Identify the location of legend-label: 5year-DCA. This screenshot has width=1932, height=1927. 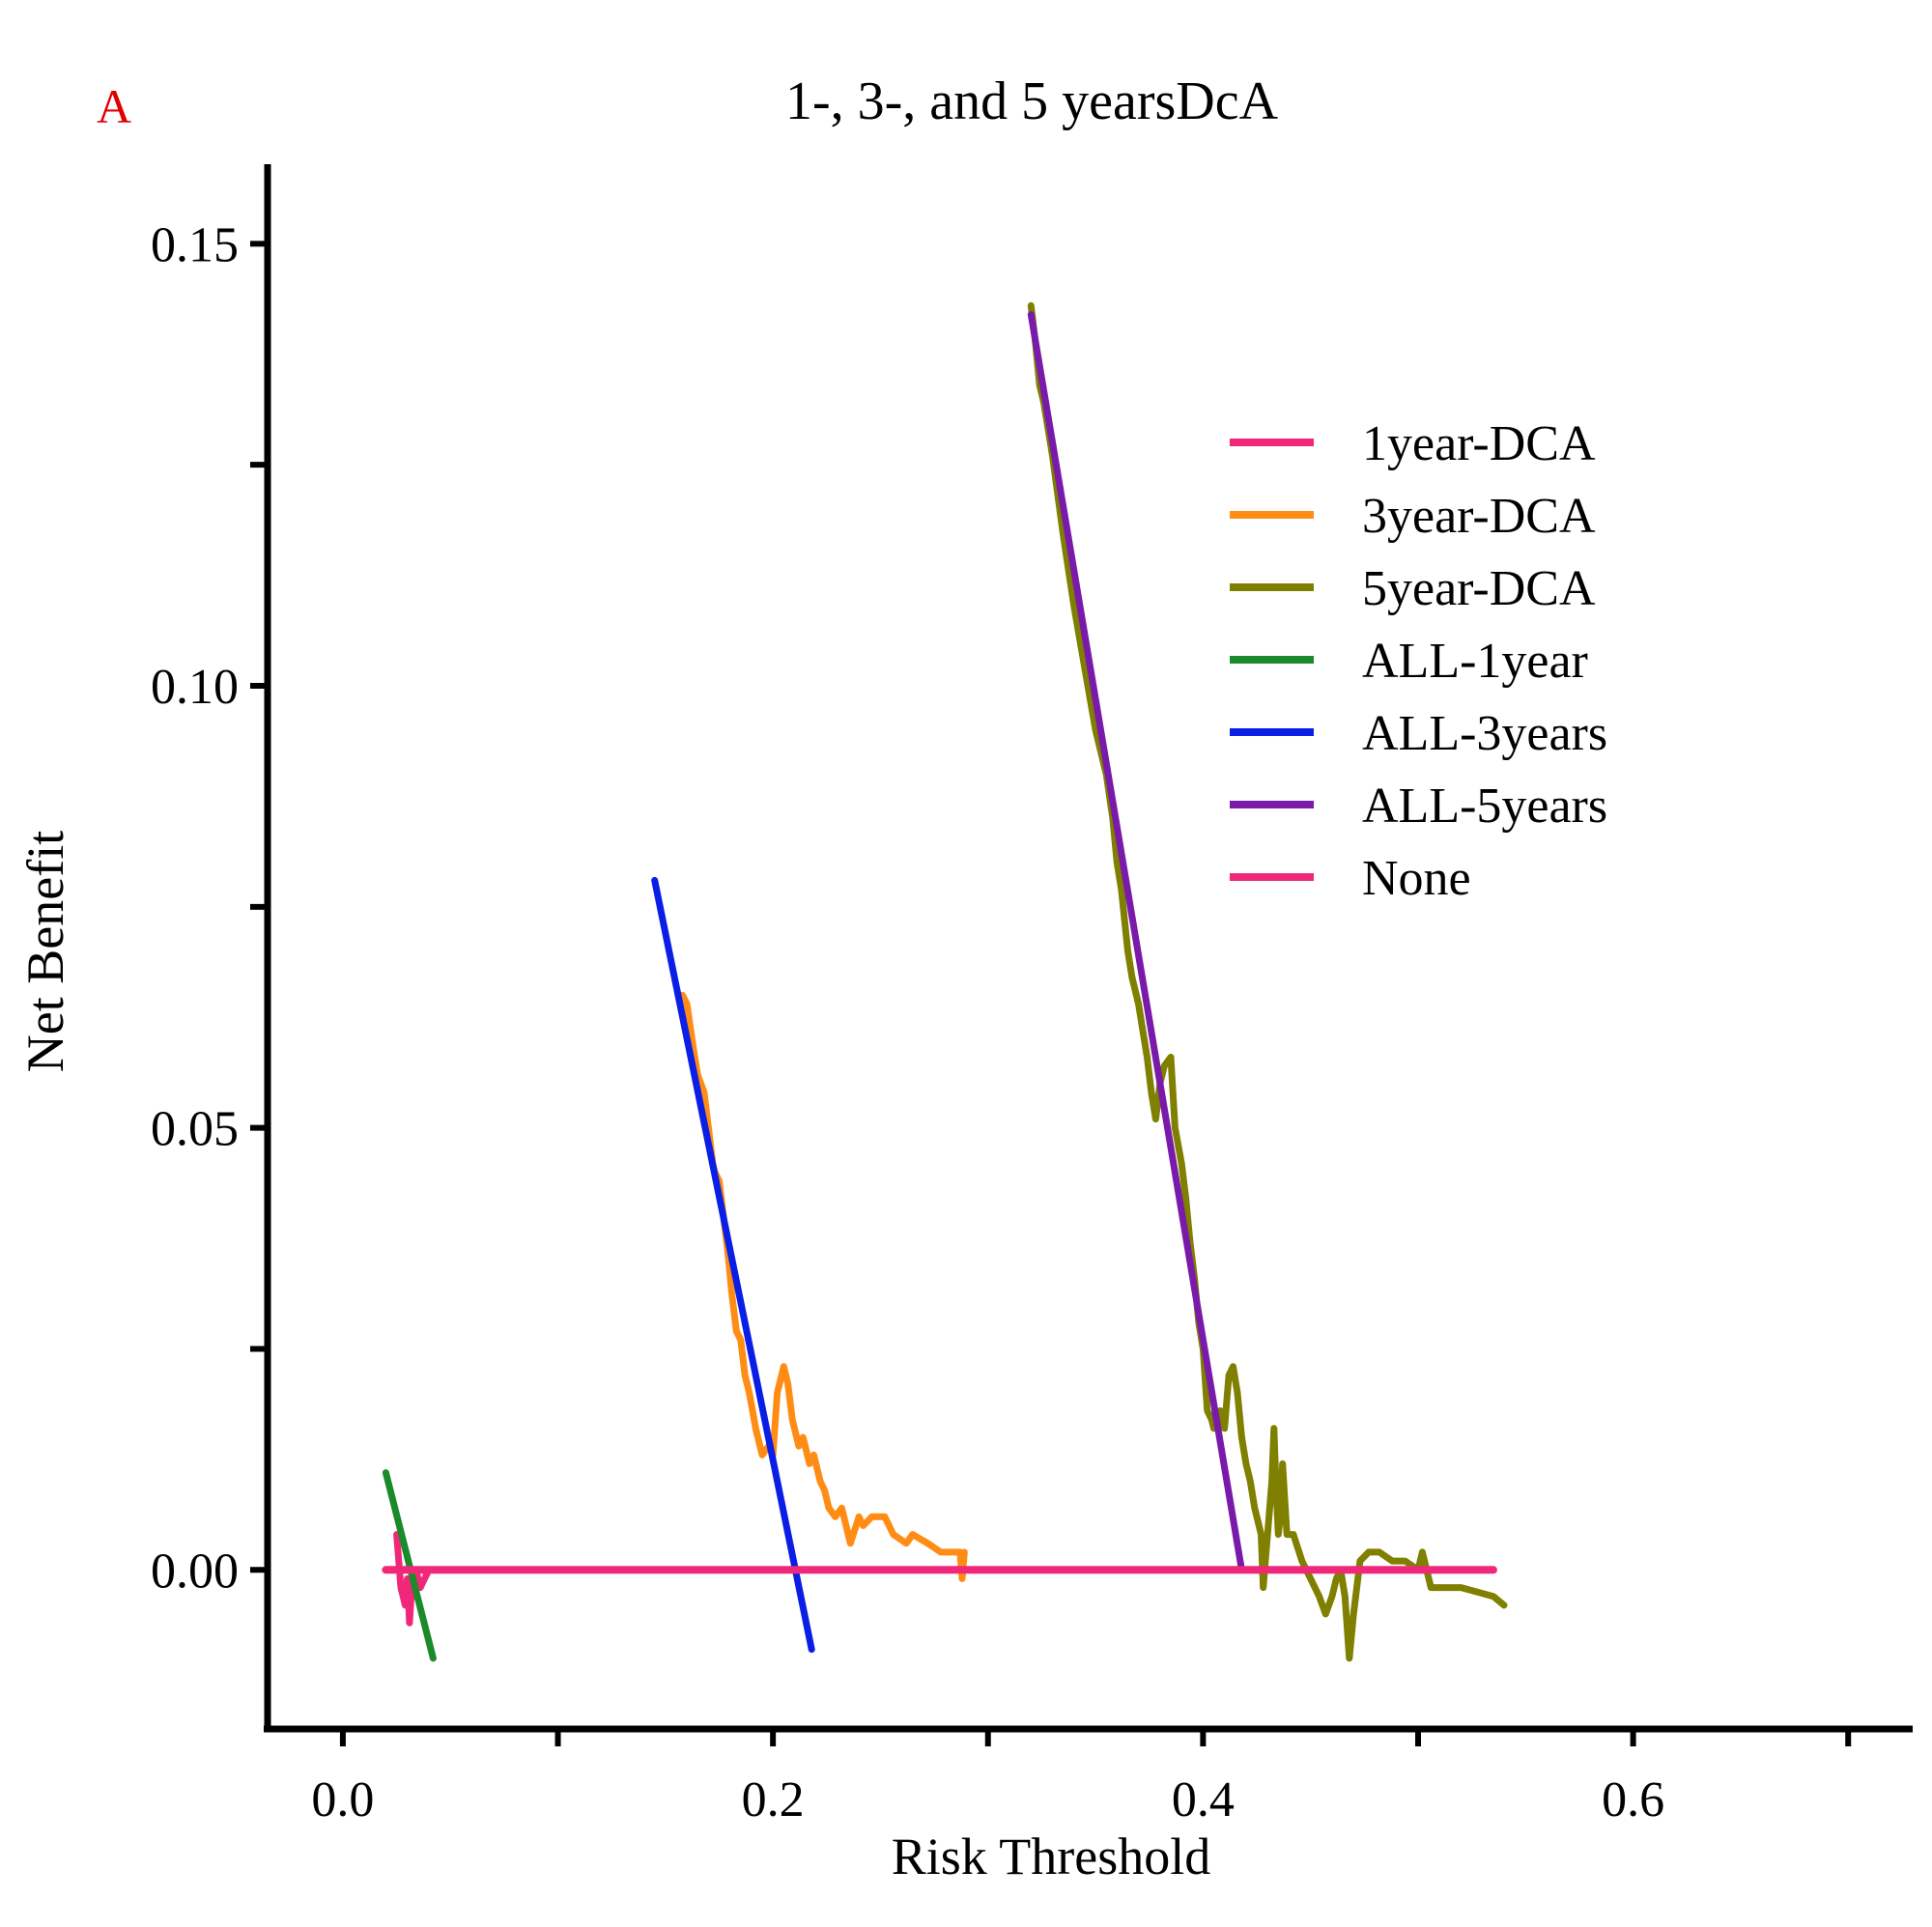
(1479, 588).